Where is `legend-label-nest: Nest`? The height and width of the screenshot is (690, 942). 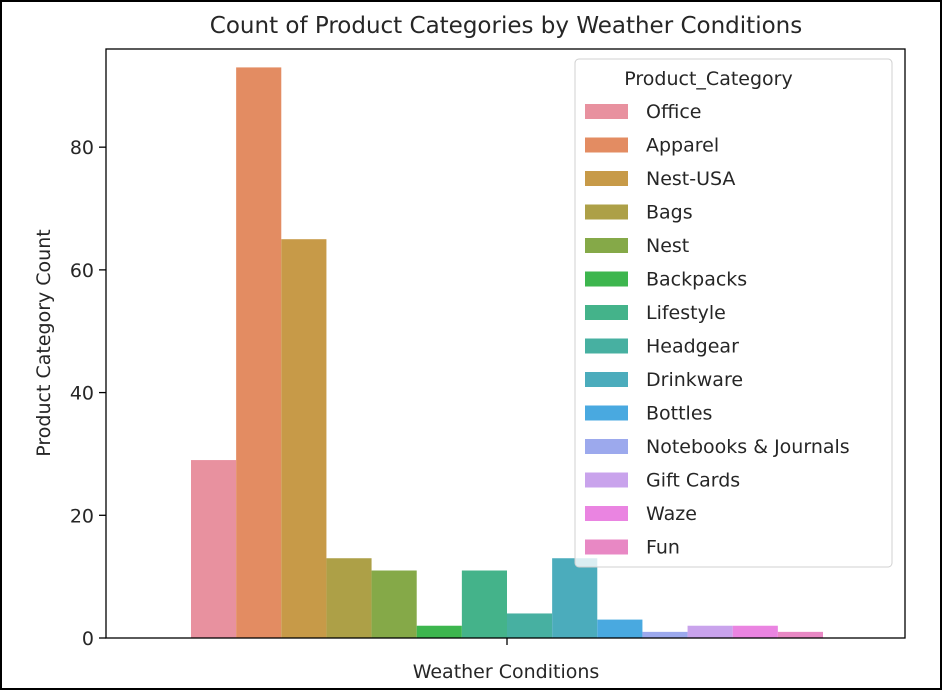 legend-label-nest: Nest is located at coordinates (667, 246).